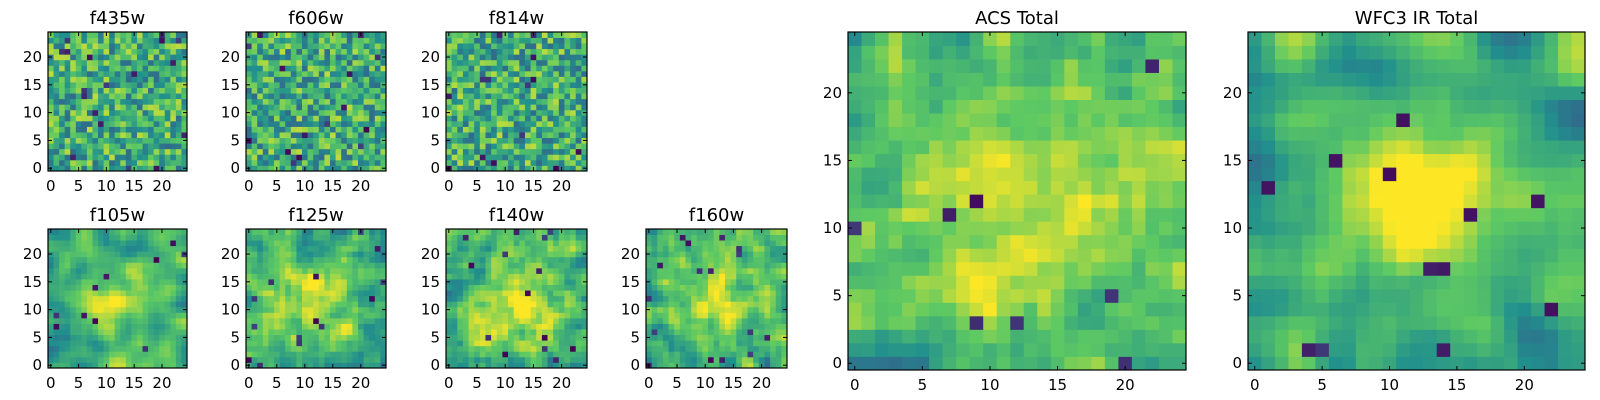 This screenshot has width=1600, height=400. What do you see at coordinates (705, 383) in the screenshot?
I see `x-tick-label: 10` at bounding box center [705, 383].